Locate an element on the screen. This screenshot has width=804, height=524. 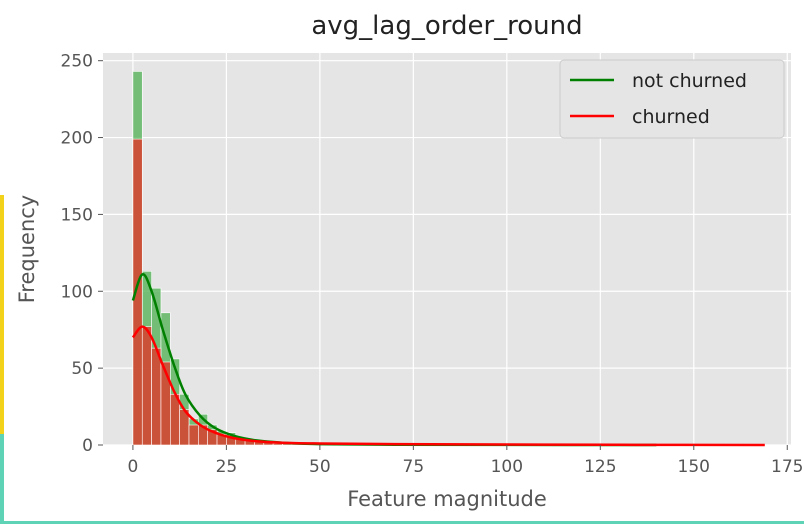
y-tick-labels: 0 50 100 150 200 250 is located at coordinates (82, 254).